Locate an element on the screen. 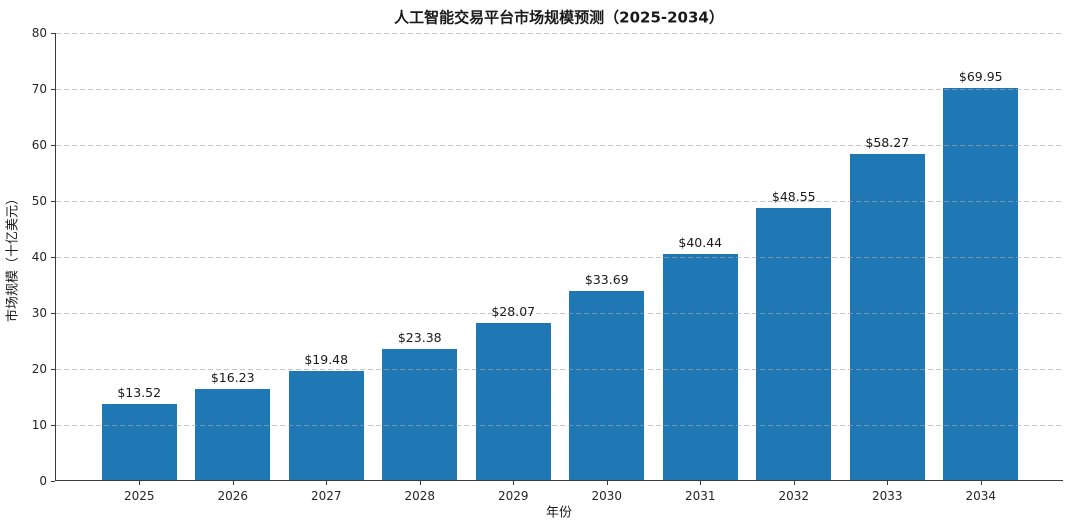  bar-value-label: $40.44 is located at coordinates (700, 242).